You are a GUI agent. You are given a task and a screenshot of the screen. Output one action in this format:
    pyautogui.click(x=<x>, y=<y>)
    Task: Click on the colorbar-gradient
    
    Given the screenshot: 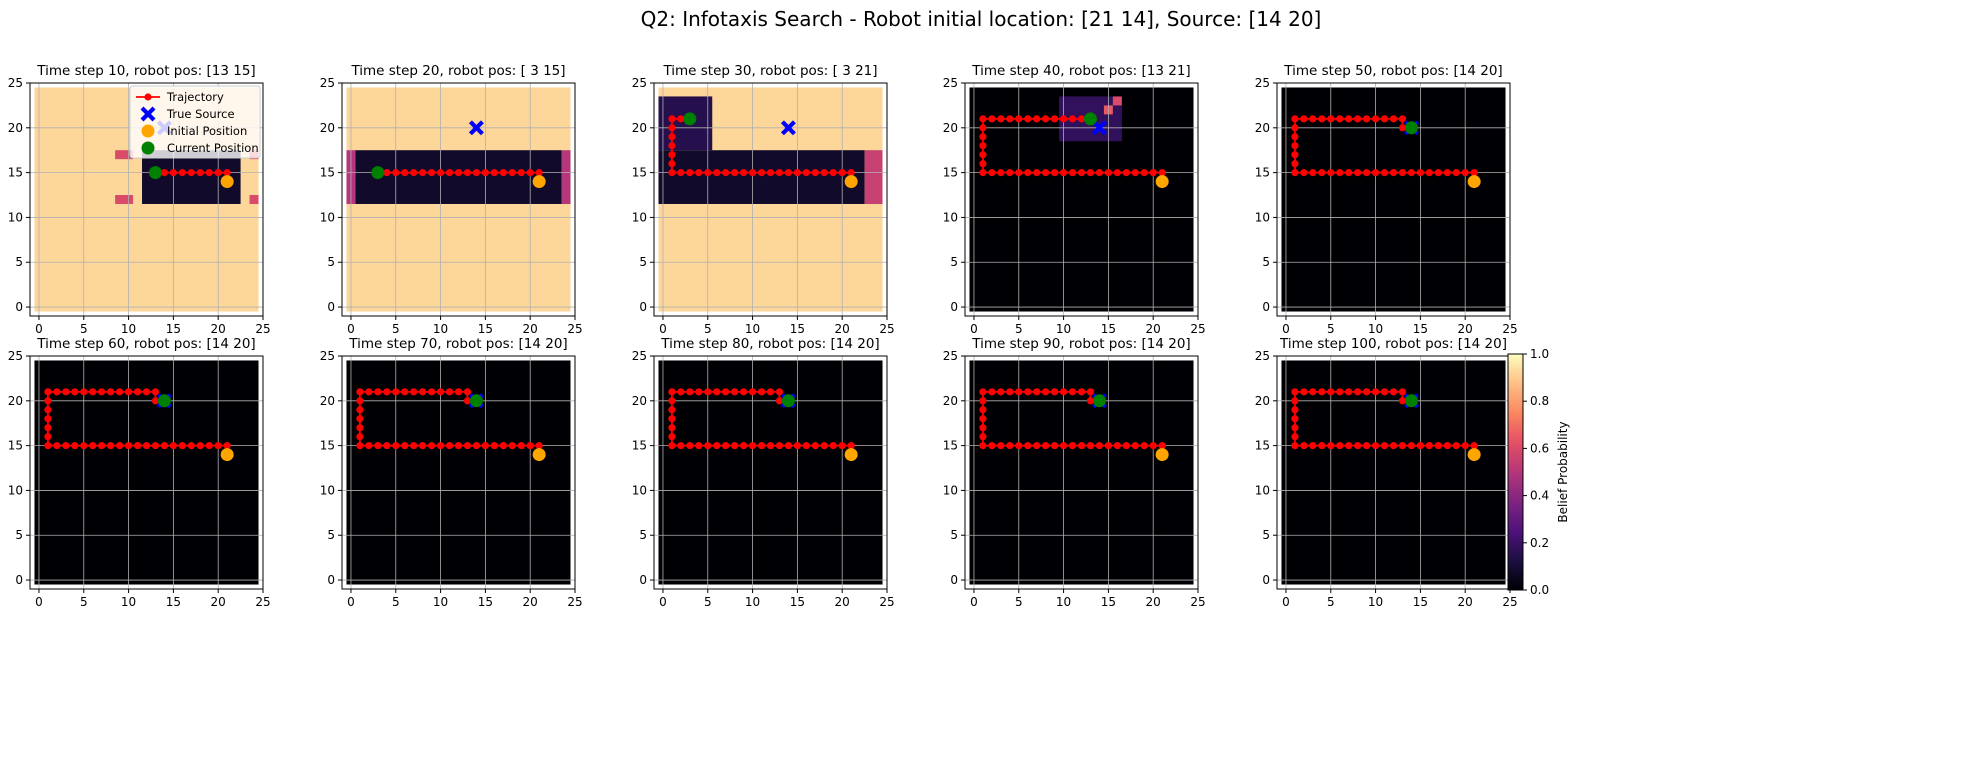 What is the action you would take?
    pyautogui.click(x=1515, y=472)
    